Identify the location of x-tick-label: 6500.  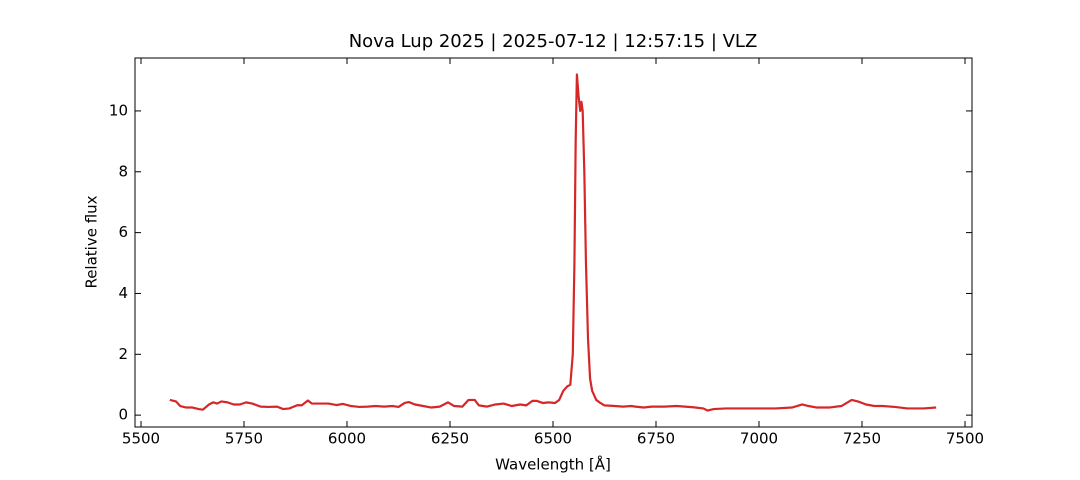
(553, 439).